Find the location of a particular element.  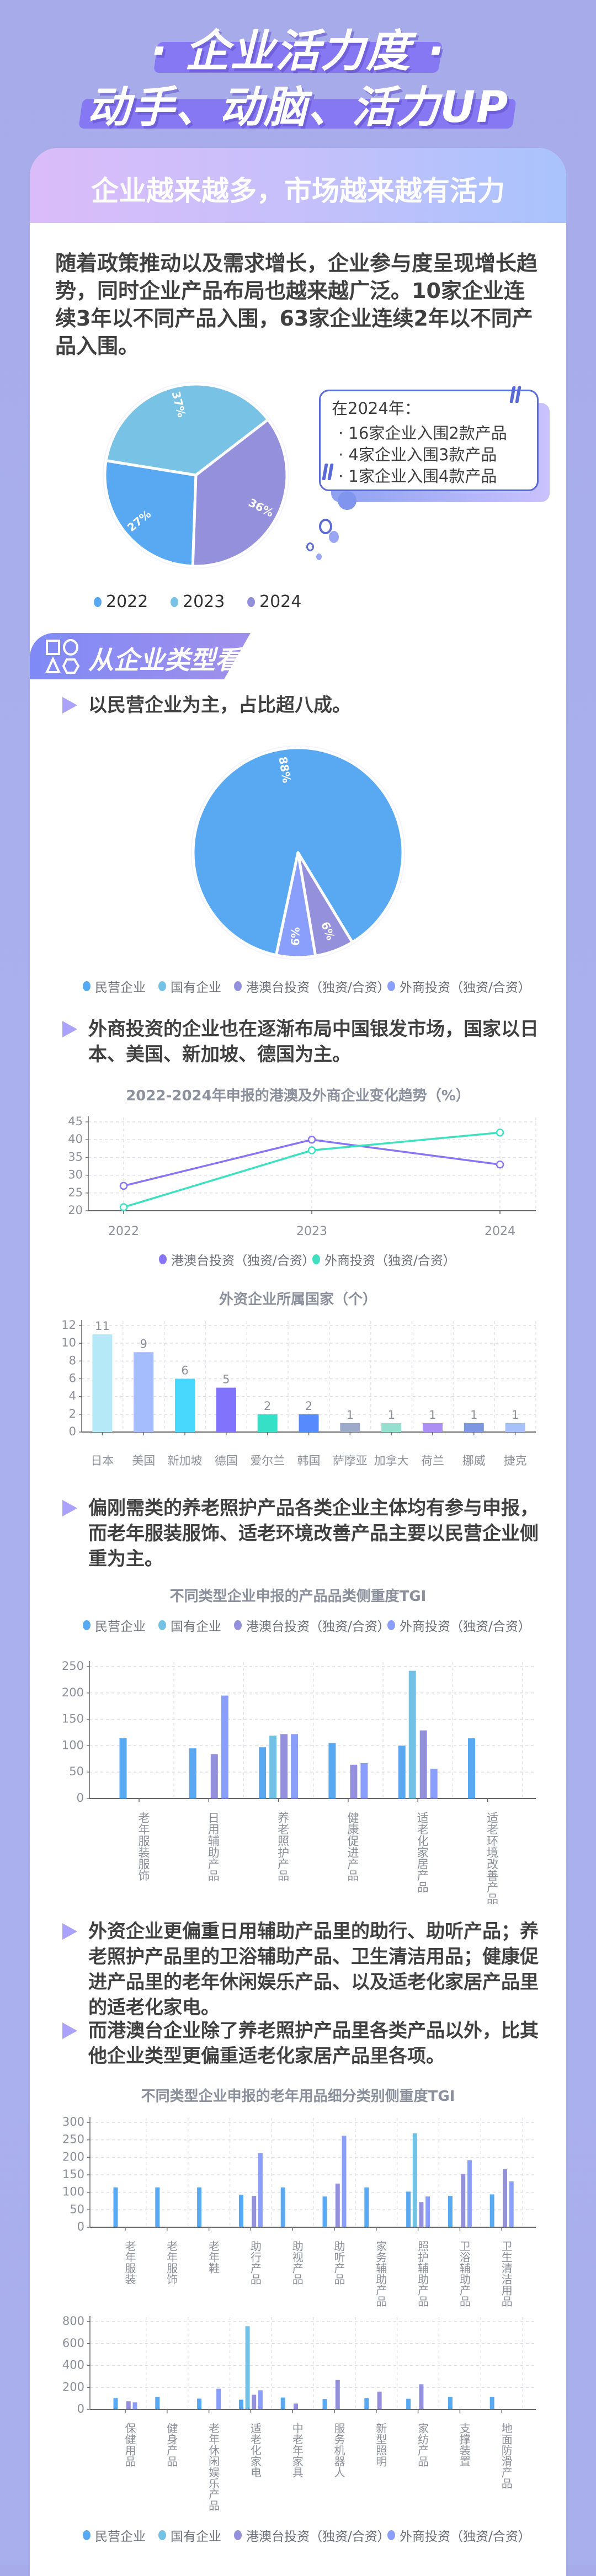

x-tick-label: 德国 is located at coordinates (226, 1460).